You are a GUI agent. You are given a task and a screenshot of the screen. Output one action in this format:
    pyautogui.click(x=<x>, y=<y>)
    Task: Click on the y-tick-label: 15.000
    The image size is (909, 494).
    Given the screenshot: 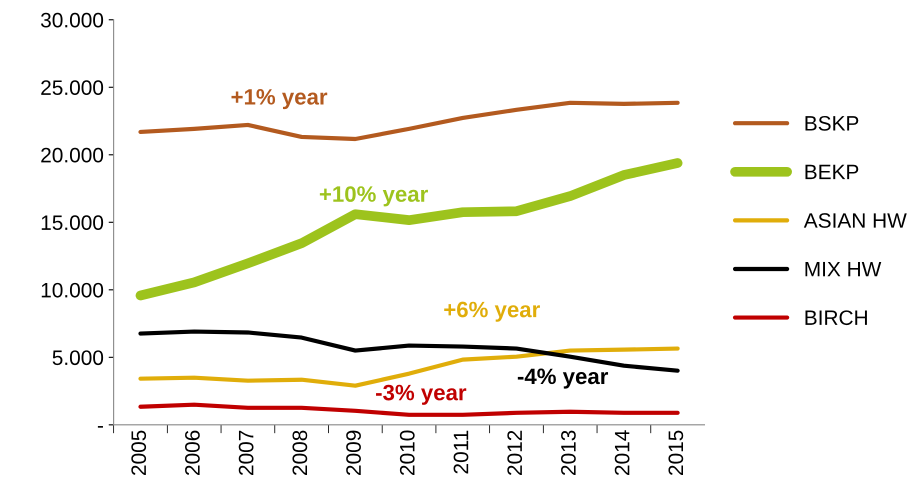 What is the action you would take?
    pyautogui.click(x=73, y=222)
    